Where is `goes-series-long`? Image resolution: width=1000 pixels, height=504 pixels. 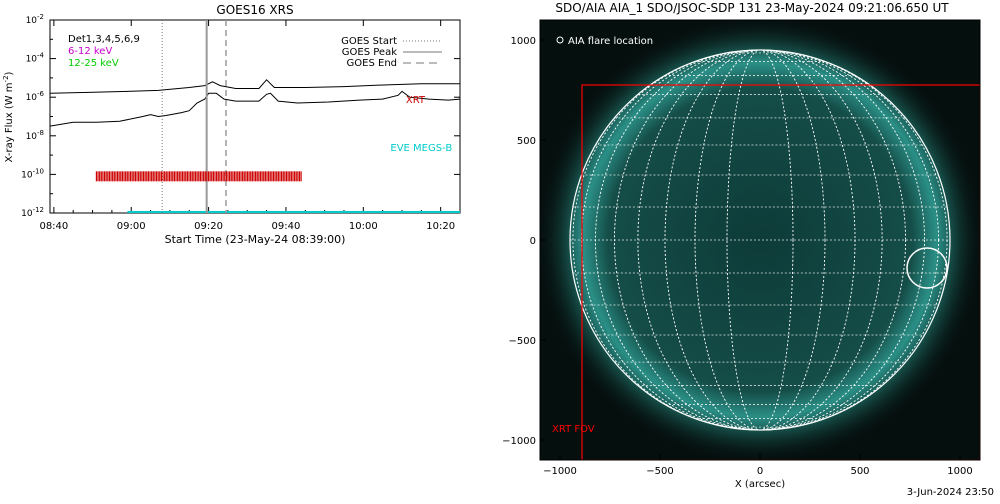
goes-series-long is located at coordinates (254, 86).